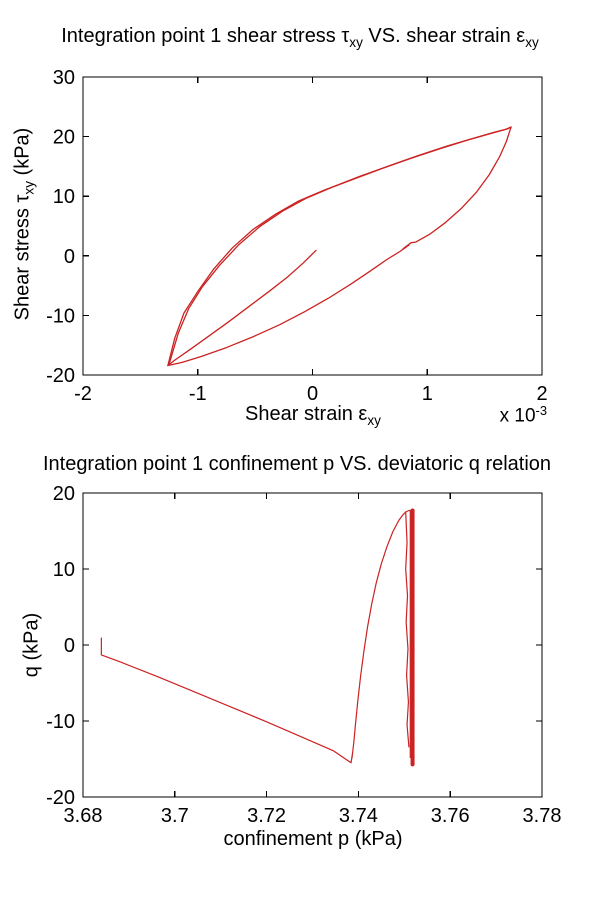 The height and width of the screenshot is (900, 600). I want to click on pq-series-pq-path, so click(253, 637).